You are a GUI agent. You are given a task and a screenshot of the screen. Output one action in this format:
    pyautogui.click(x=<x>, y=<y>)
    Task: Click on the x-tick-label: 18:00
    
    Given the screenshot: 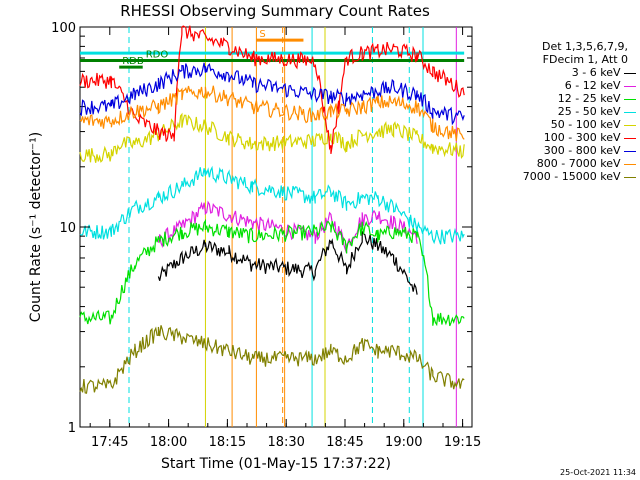 What is the action you would take?
    pyautogui.click(x=168, y=442)
    